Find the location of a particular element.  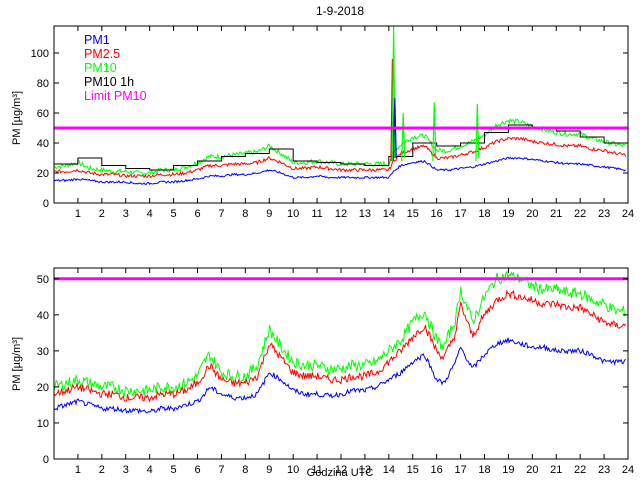

bottom-x-tick-label: 20 is located at coordinates (532, 470).